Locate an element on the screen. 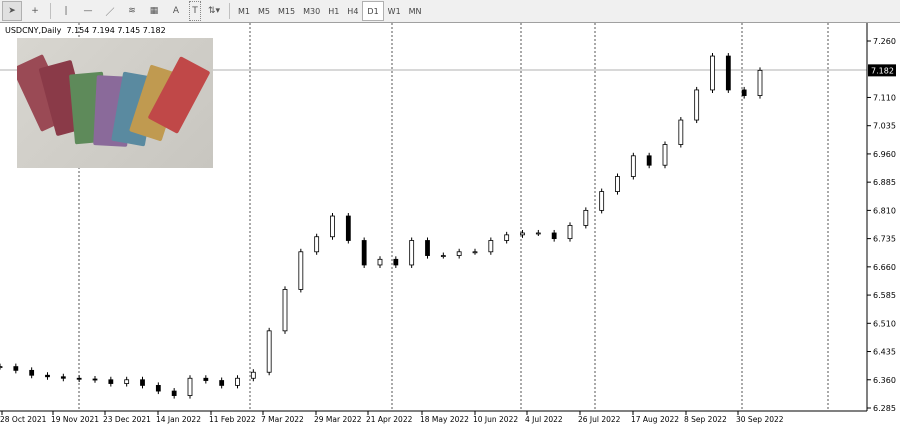 This screenshot has height=424, width=900. timeframe-w1: W1 is located at coordinates (394, 11).